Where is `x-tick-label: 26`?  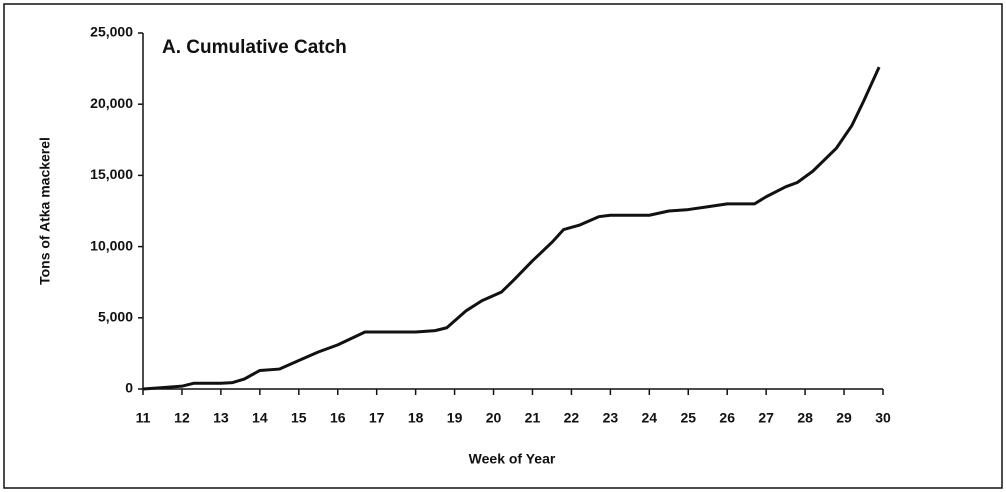 x-tick-label: 26 is located at coordinates (727, 418).